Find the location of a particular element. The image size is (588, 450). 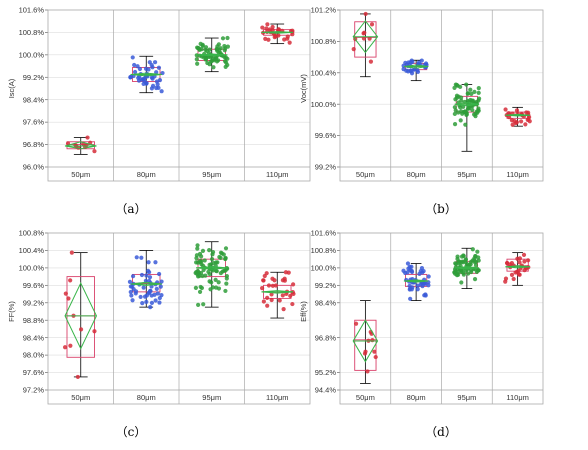

y-axis-label: Eff(%) is located at coordinates (303, 311).